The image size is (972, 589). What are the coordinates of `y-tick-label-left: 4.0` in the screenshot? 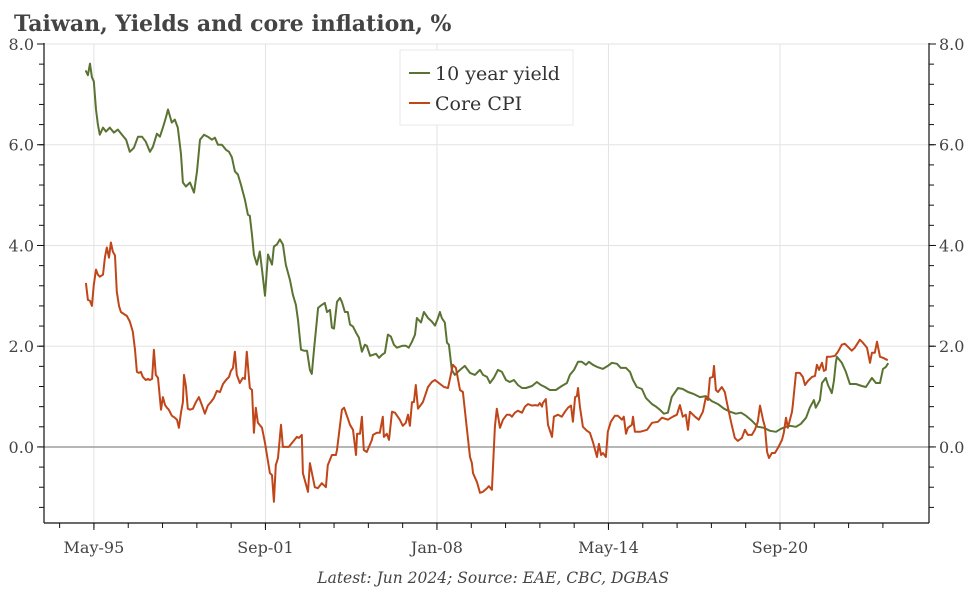 It's located at (21, 245).